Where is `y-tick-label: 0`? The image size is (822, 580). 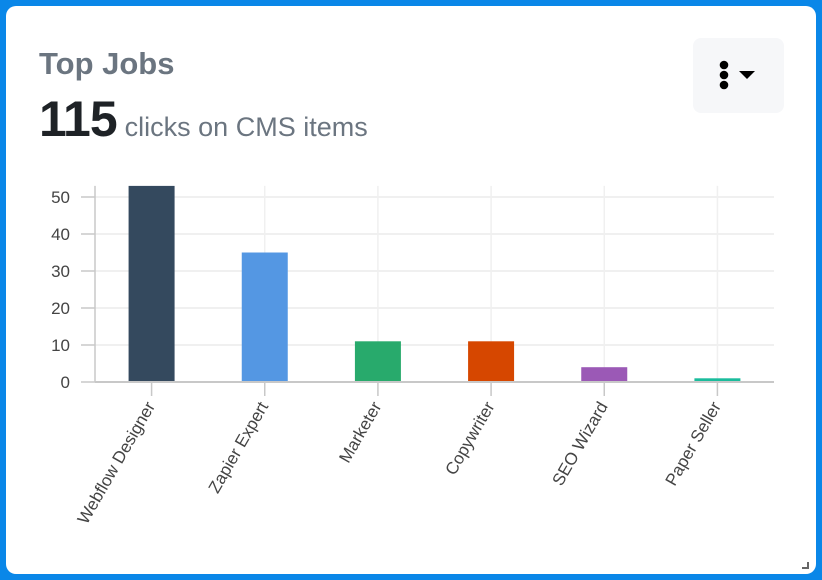 y-tick-label: 0 is located at coordinates (65, 382).